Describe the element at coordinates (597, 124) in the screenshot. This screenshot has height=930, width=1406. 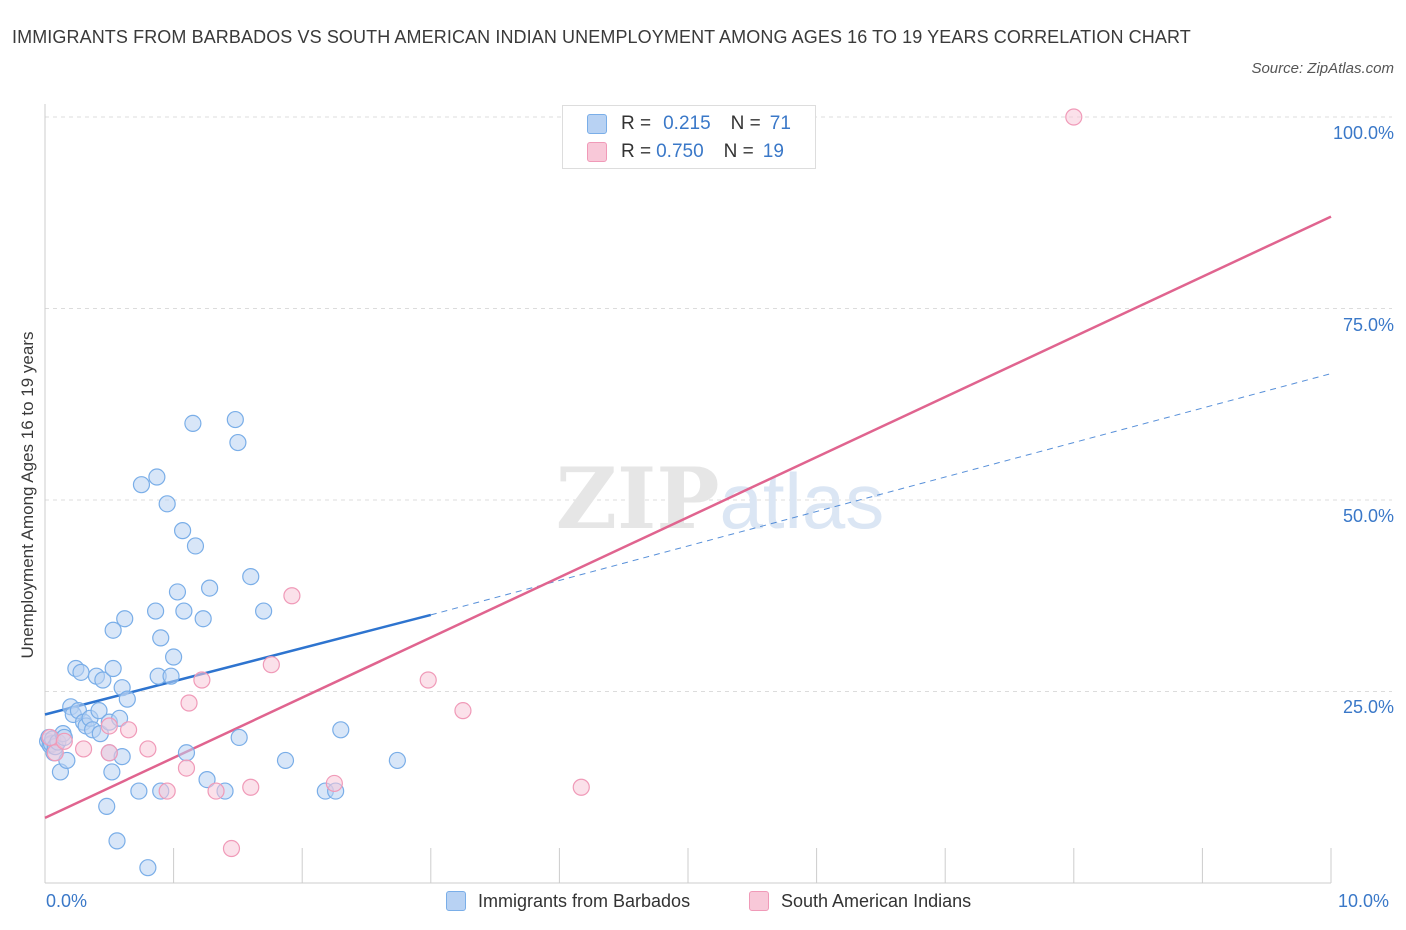
I see `legend-swatch-barbados` at that location.